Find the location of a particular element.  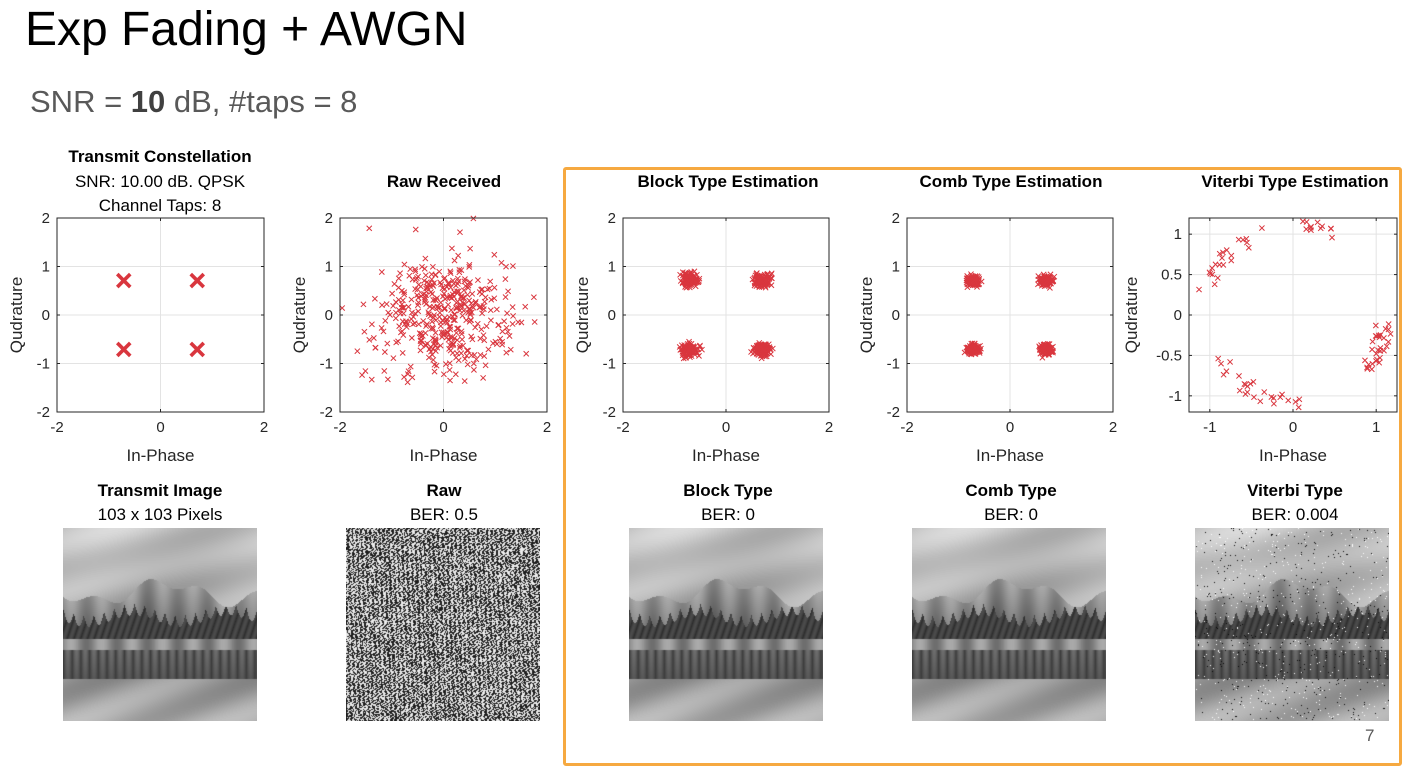

y-tick-label: 1 is located at coordinates (896, 267).